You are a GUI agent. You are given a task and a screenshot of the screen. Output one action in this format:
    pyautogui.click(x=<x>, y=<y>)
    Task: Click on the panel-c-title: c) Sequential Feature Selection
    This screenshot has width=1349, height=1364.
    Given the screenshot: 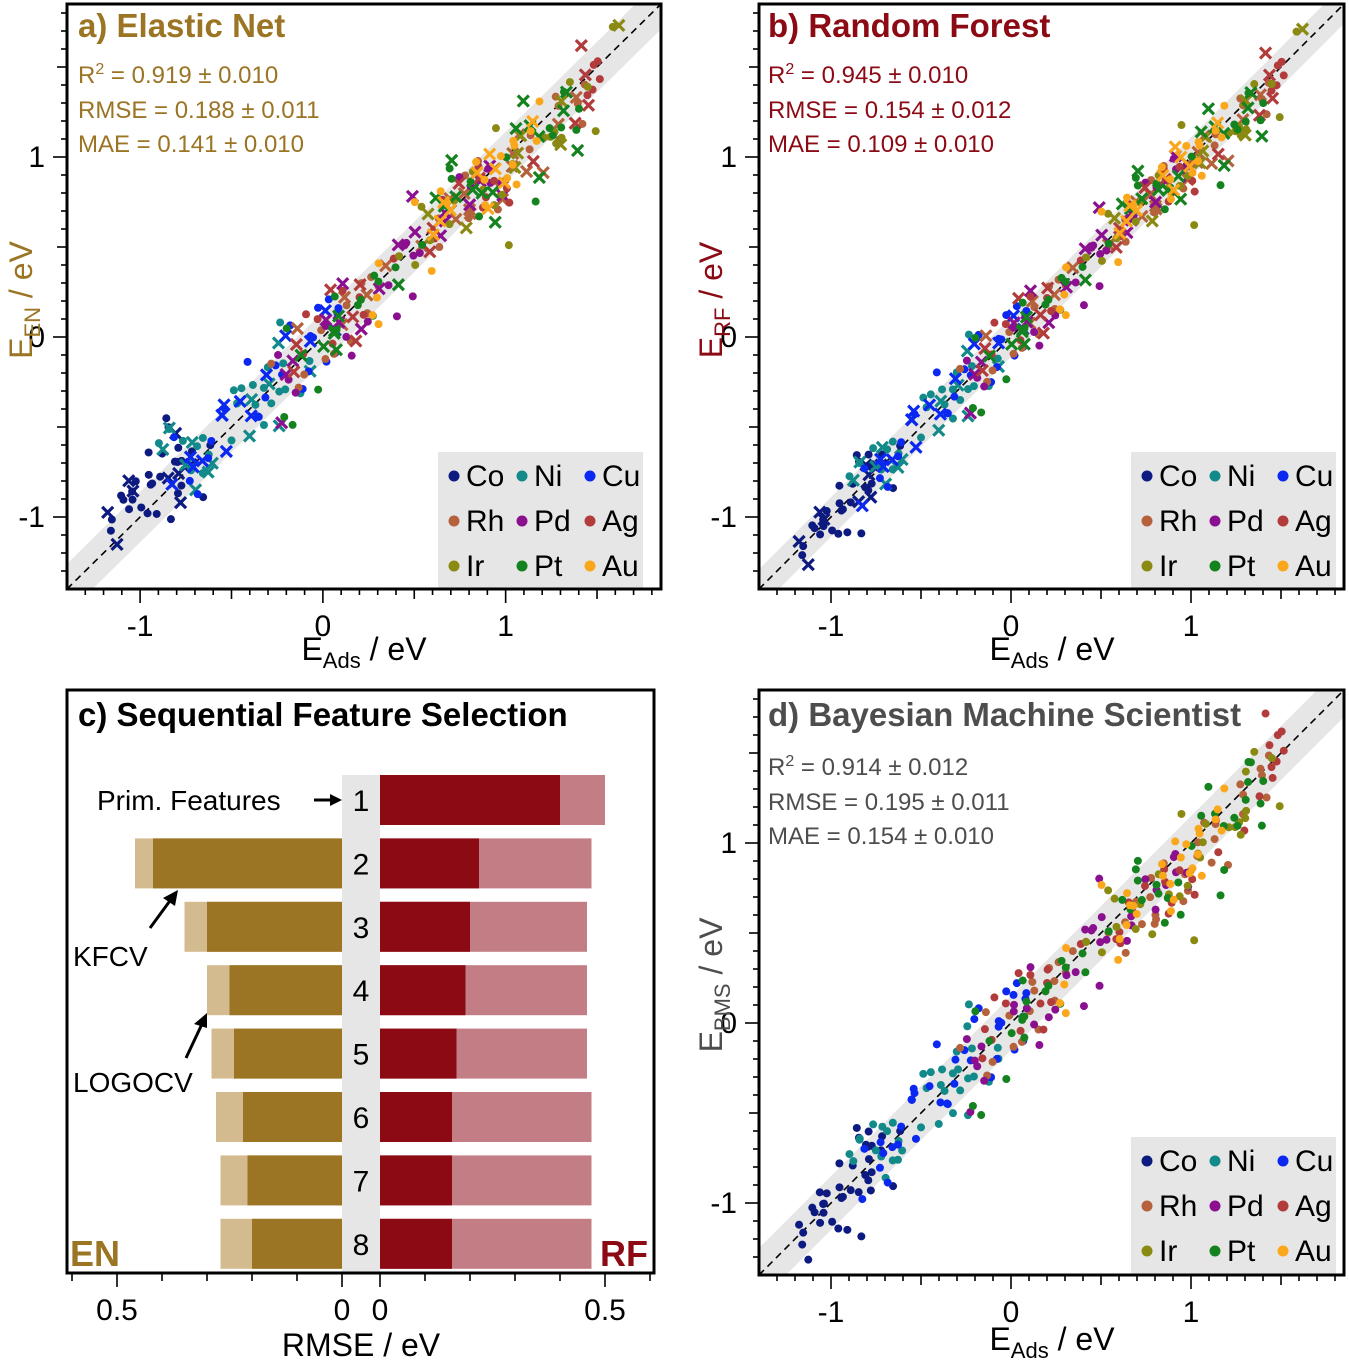 What is the action you would take?
    pyautogui.click(x=323, y=714)
    